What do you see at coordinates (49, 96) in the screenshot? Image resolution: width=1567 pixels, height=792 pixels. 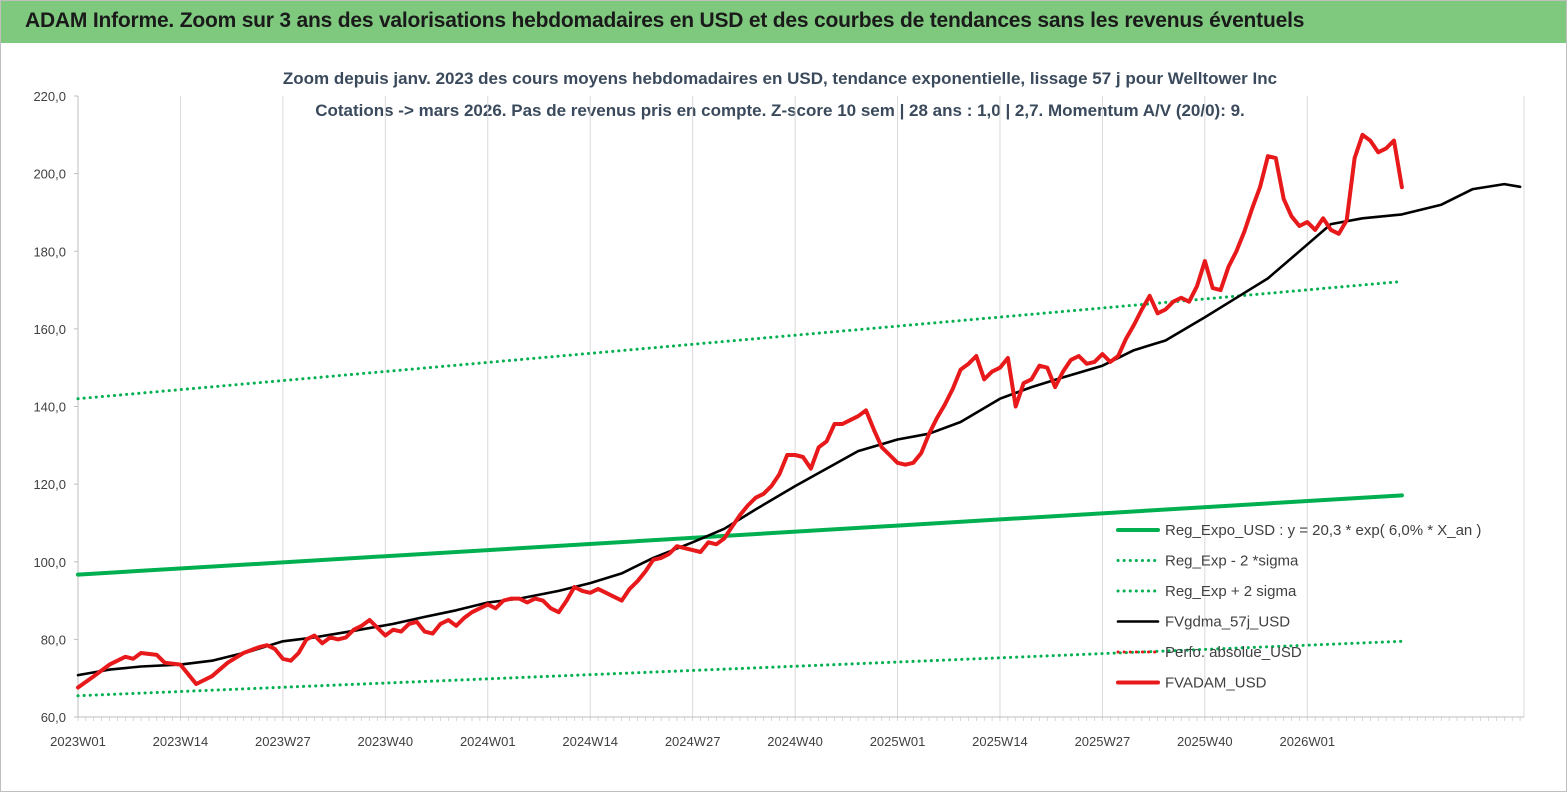 I see `y-tick-label: 220,0` at bounding box center [49, 96].